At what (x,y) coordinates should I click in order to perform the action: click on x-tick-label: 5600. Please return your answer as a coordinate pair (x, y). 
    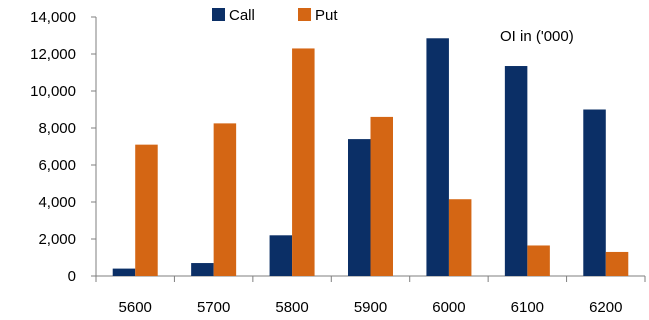
    Looking at the image, I should click on (135, 307).